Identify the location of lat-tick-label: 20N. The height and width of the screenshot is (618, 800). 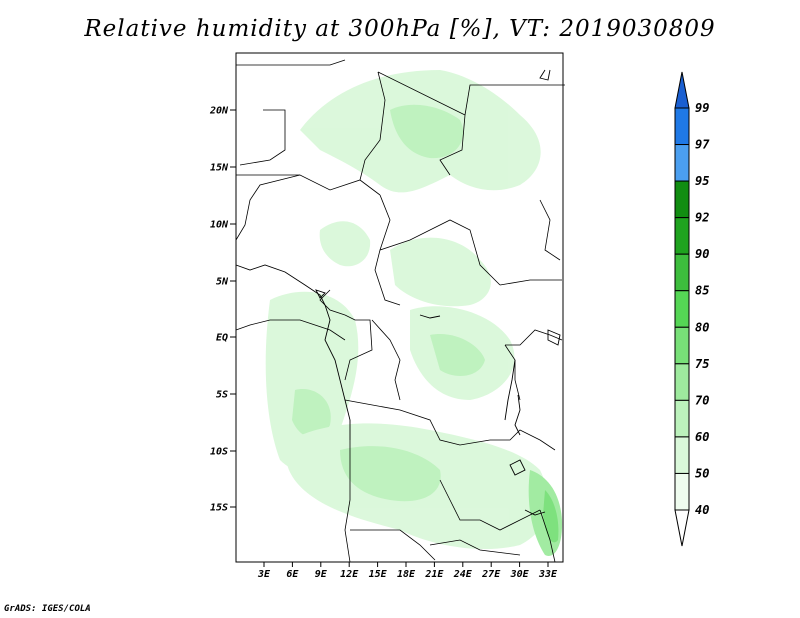
(219, 111).